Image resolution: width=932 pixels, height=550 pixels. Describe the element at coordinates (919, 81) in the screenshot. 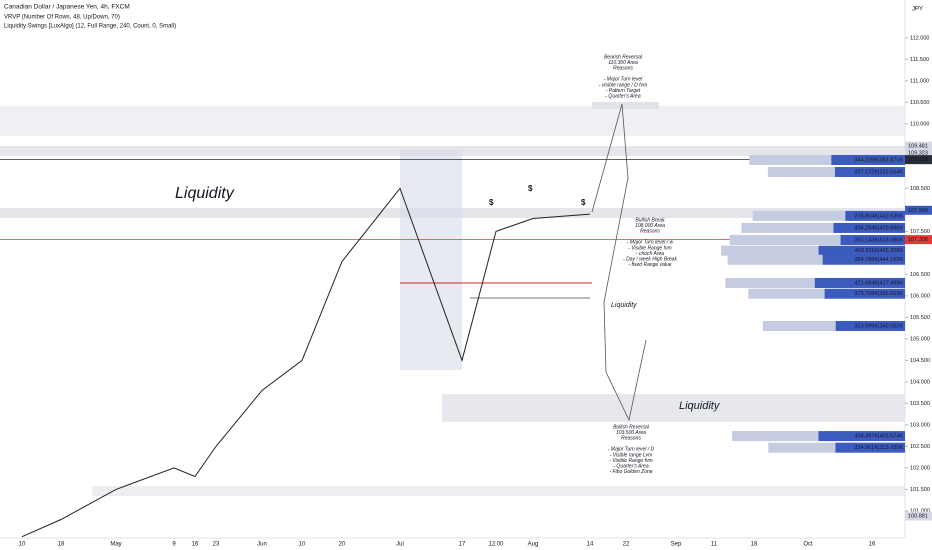

I see `y-tick-label: 111.000` at that location.